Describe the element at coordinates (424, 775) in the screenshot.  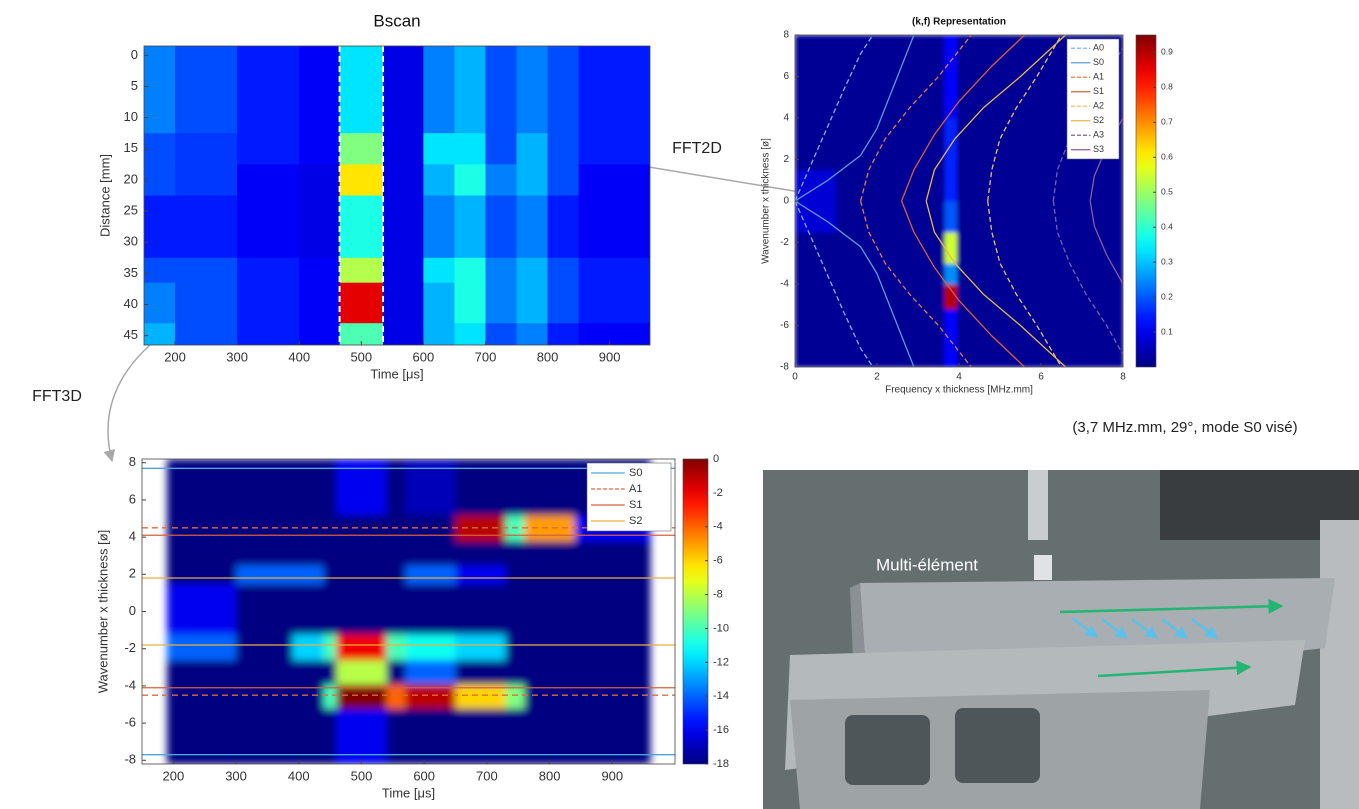
I see `x-tick-label: 600` at that location.